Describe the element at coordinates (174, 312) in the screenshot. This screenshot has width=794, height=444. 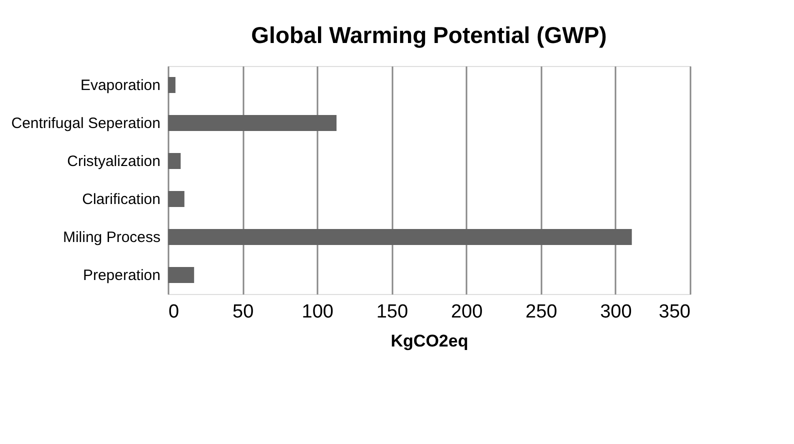
I see `x-tick-label: 0` at that location.